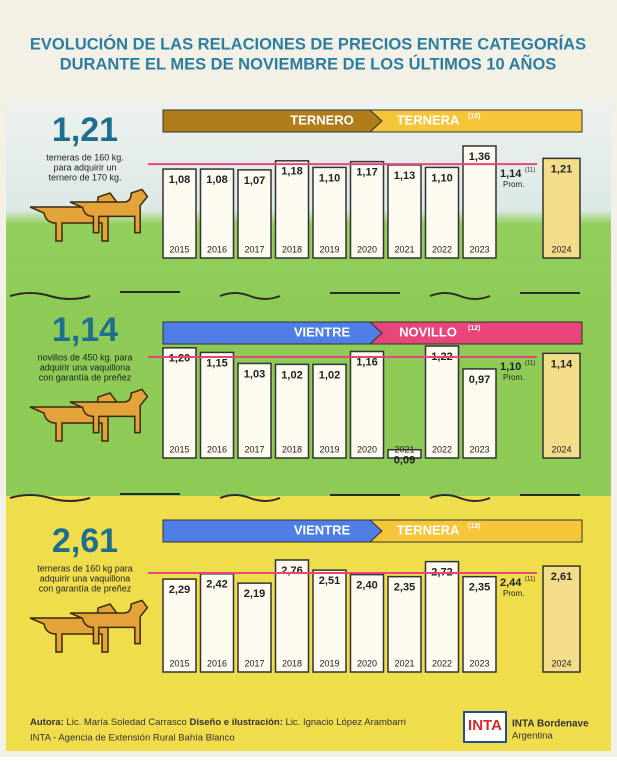 The height and width of the screenshot is (762, 617). What do you see at coordinates (294, 295) in the screenshot?
I see `grass-line` at bounding box center [294, 295].